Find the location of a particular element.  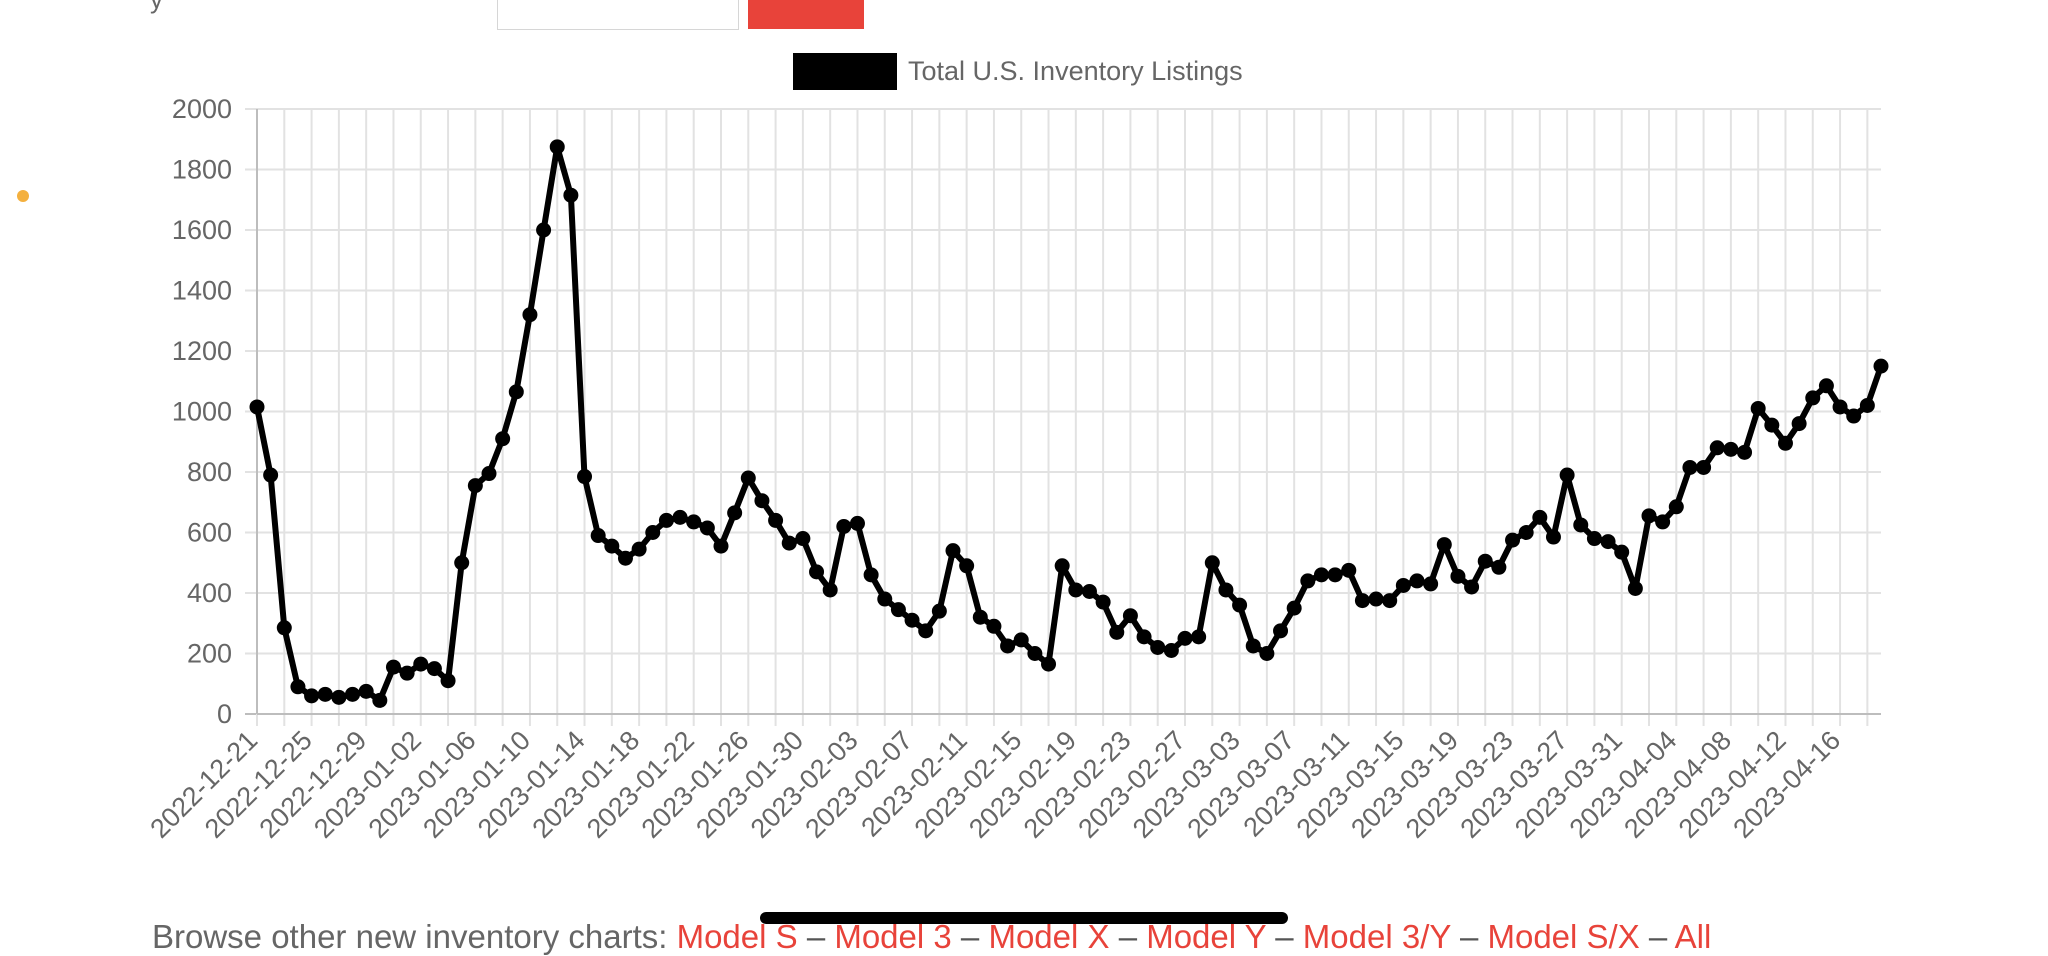

link-model-3y: Model 3/Y is located at coordinates (1376, 936).